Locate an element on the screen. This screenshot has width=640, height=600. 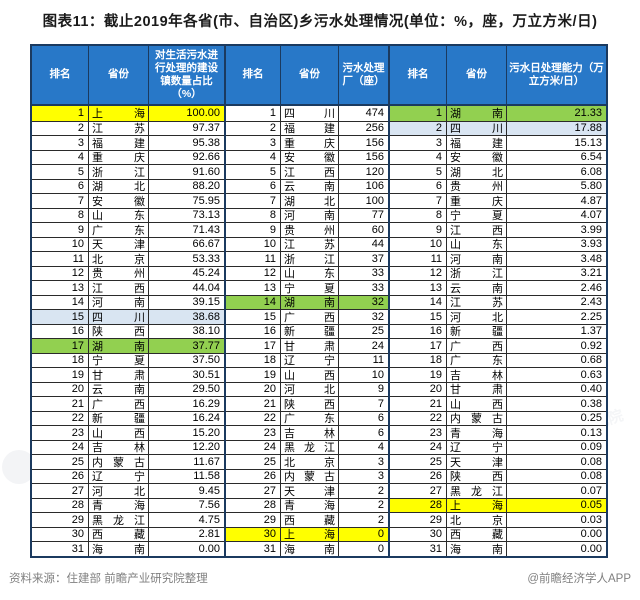
table-row: 2 福建 256 is located at coordinates (307, 127).